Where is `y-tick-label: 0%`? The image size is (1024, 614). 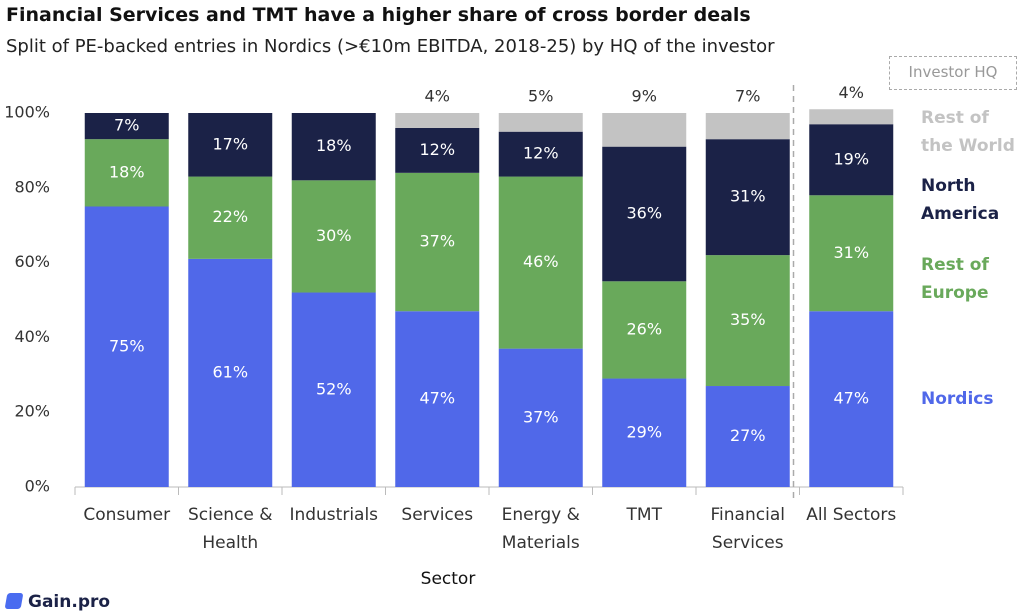 y-tick-label: 0% is located at coordinates (37, 486).